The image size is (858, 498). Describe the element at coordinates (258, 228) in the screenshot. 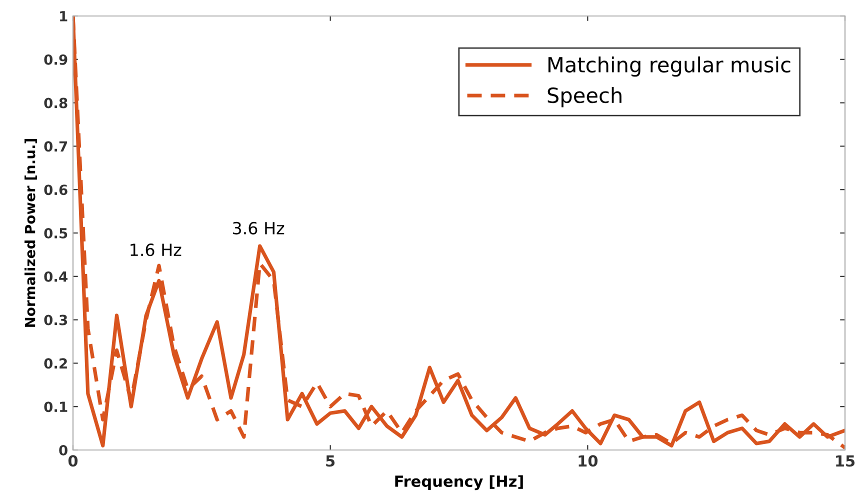

I see `annotation: 3.6 Hz` at that location.